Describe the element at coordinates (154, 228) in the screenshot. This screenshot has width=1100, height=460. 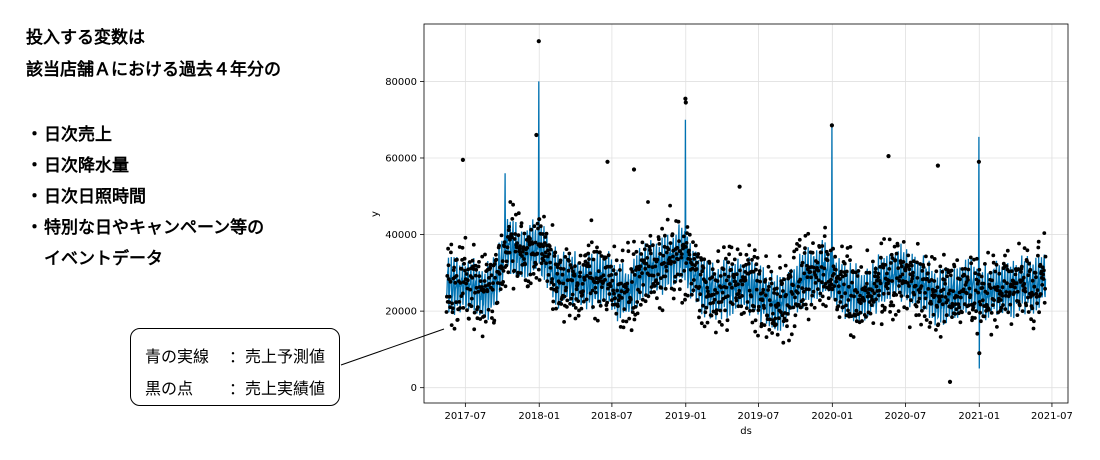
I see `list-item-text: 特別な日やキャンペーン等の` at that location.